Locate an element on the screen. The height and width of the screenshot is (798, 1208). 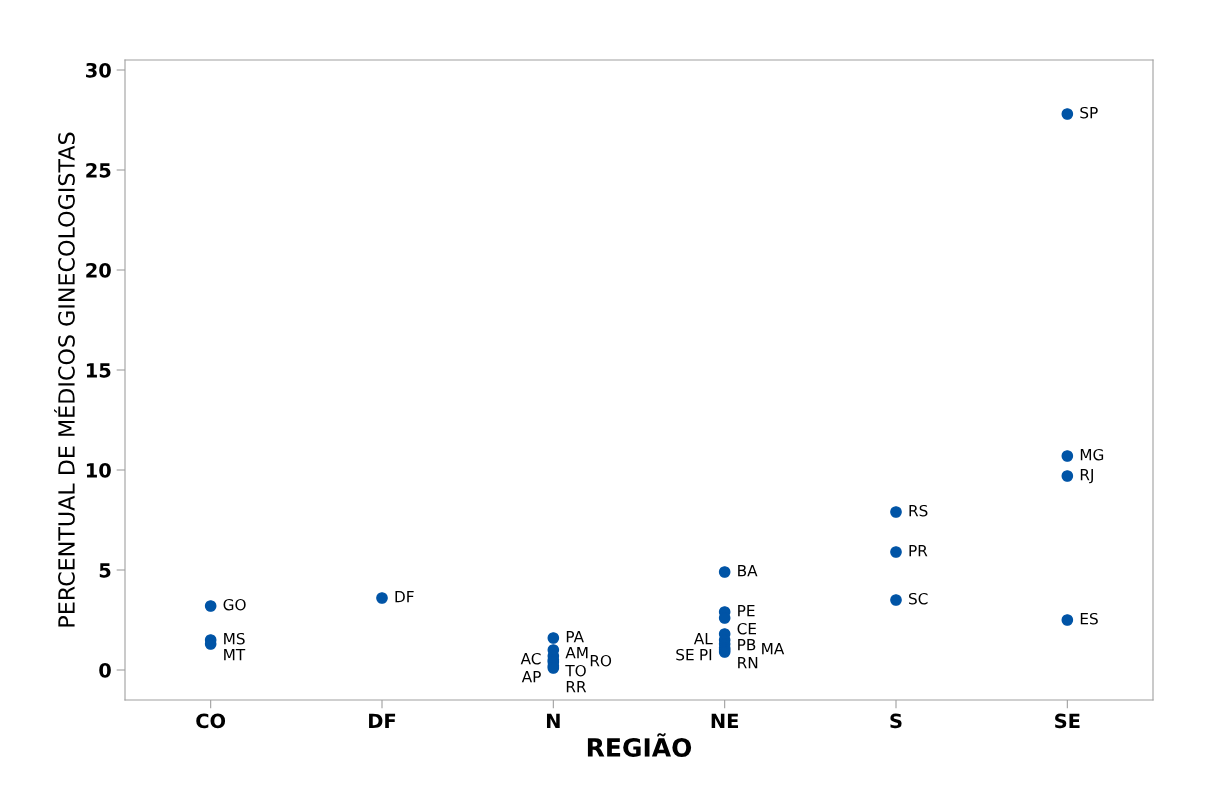
annotation: DF is located at coordinates (404, 597).